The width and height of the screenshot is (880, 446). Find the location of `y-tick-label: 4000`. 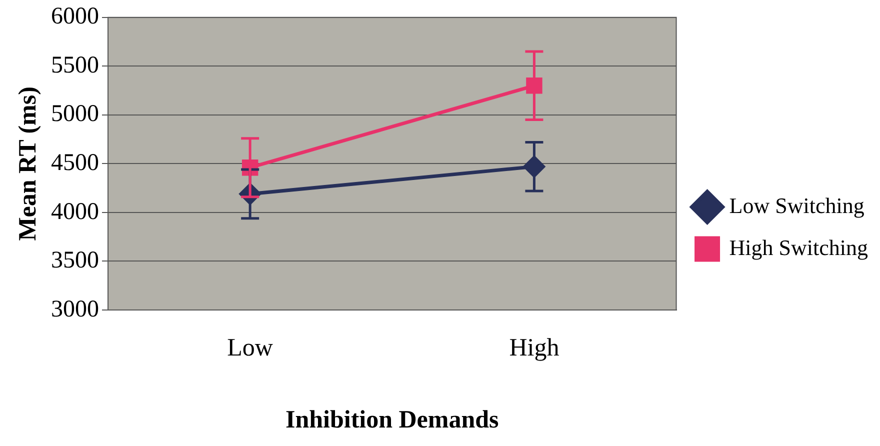

y-tick-label: 4000 is located at coordinates (75, 211).